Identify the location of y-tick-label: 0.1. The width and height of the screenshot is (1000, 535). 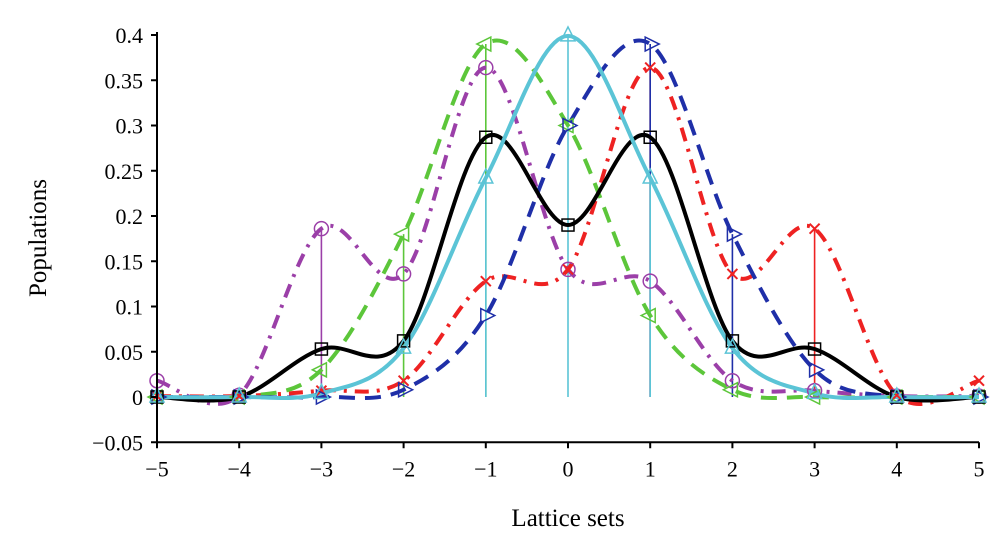
(130, 307).